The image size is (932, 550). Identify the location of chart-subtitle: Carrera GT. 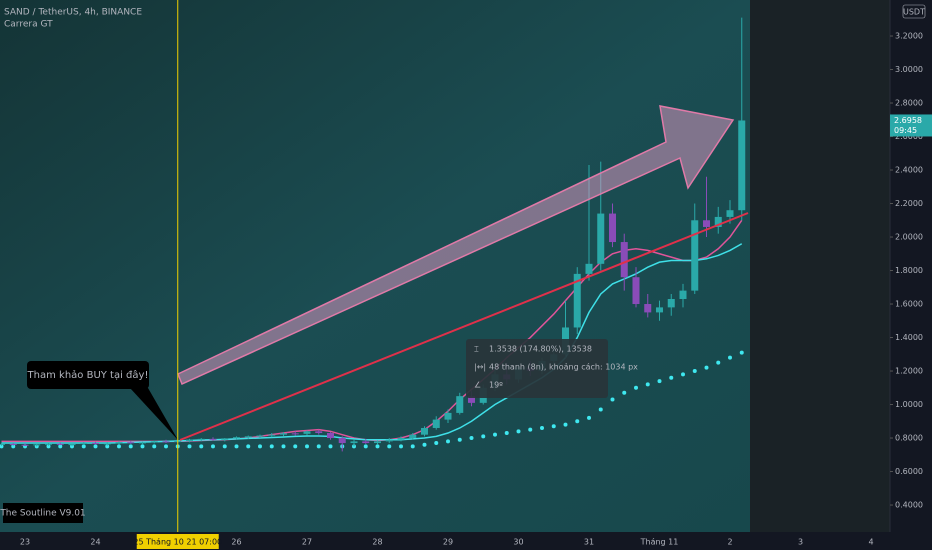
(28, 25).